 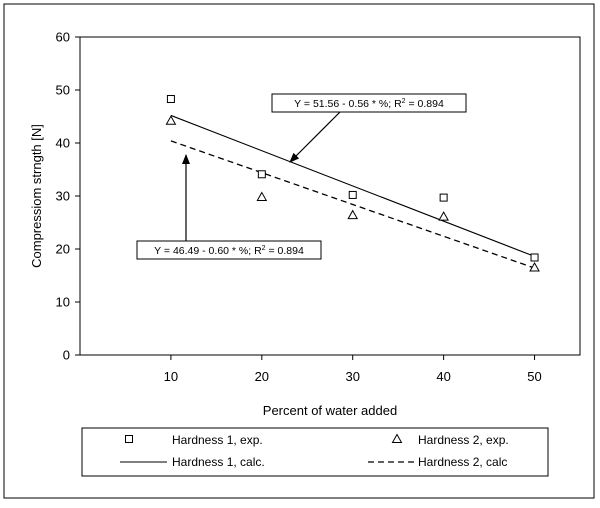 I want to click on legend-label-hardness-1-calc: Hardness 1, calc., so click(x=218, y=462).